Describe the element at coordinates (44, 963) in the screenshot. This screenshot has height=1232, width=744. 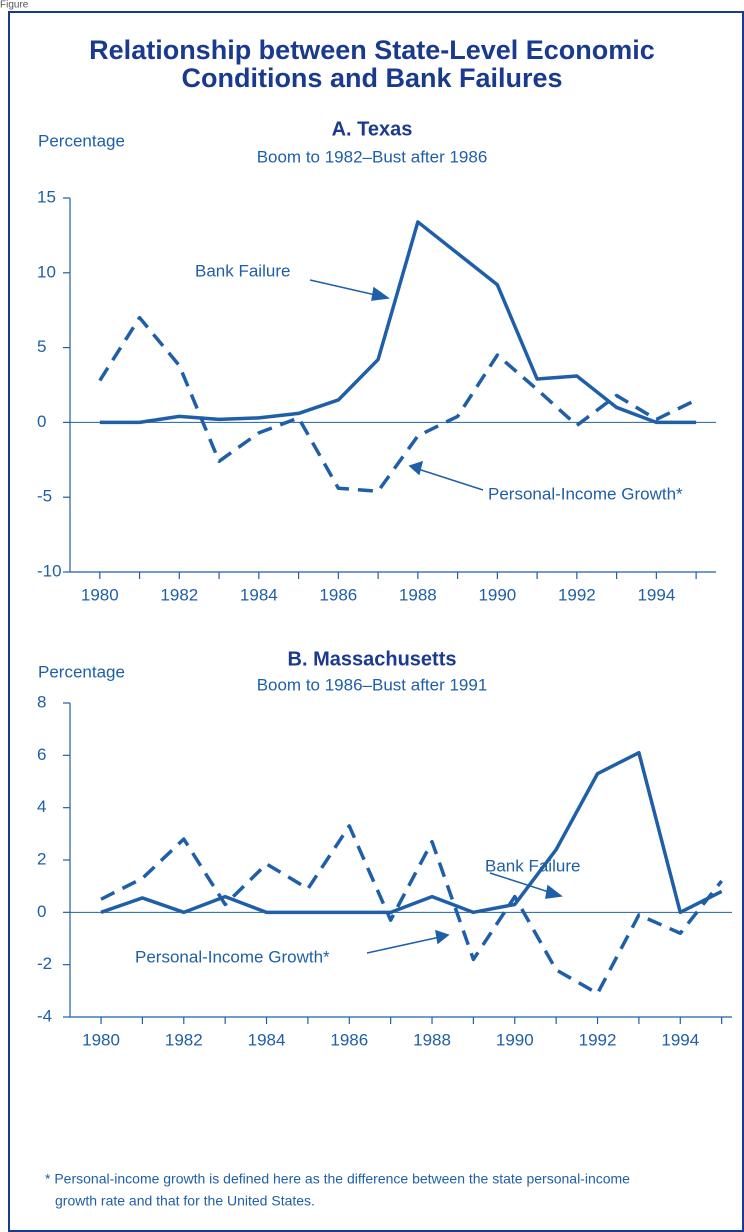
I see `y-tick-label: -2` at that location.